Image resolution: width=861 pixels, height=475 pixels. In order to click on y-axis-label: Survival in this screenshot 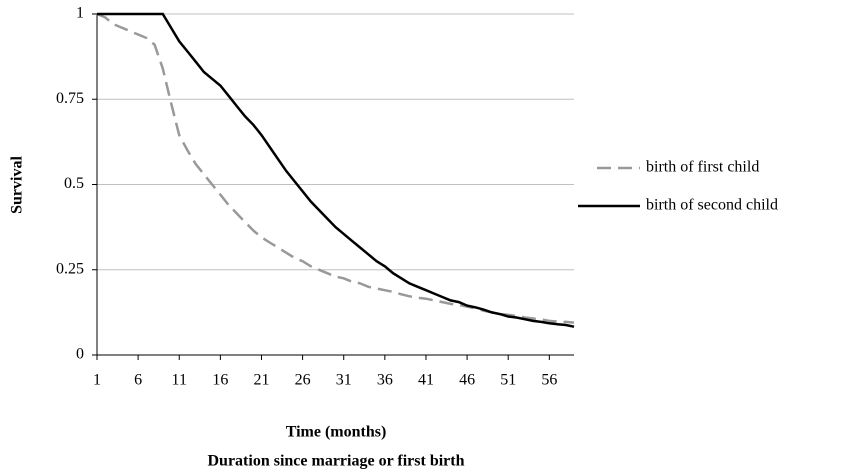, I will do `click(17, 185)`.